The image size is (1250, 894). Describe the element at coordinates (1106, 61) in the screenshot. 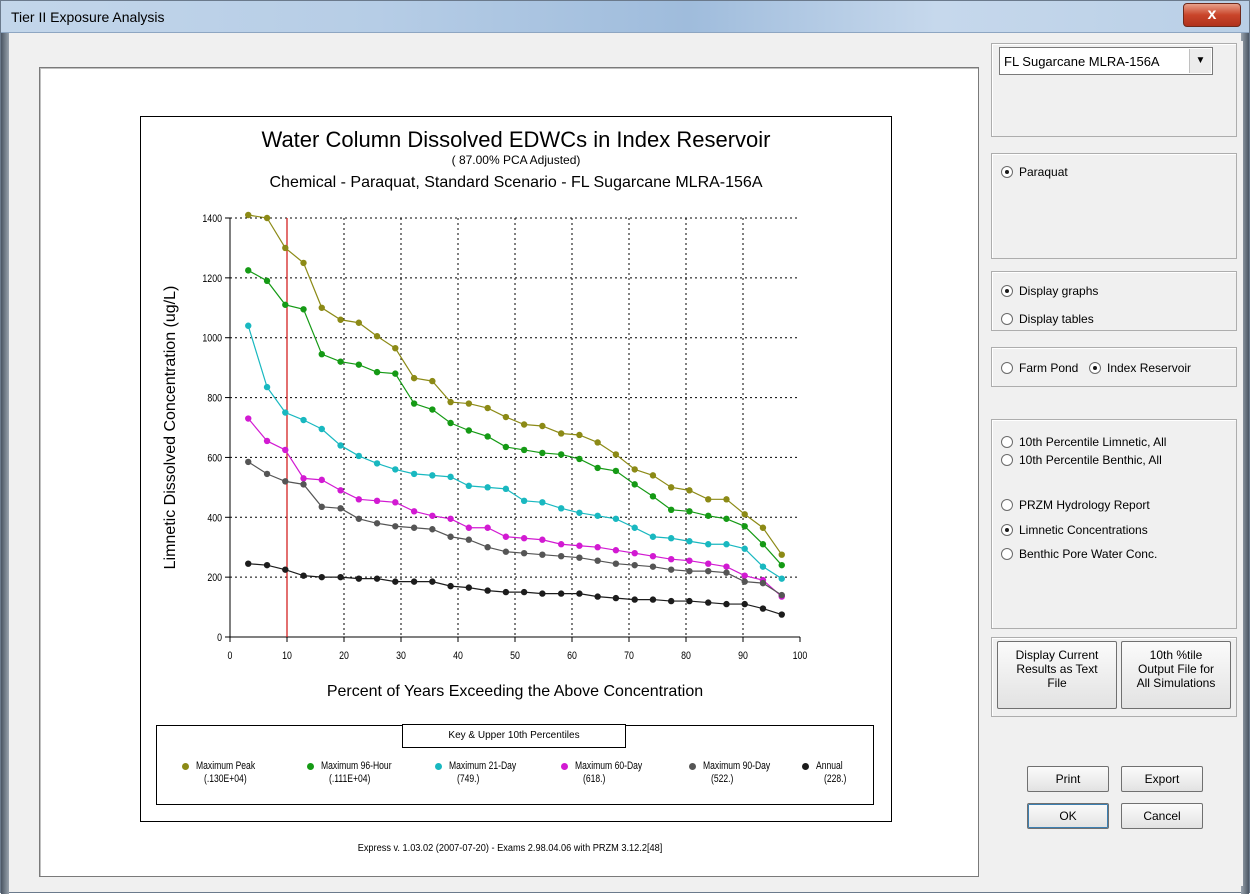

I see `scenario-dropdown: FL Sugarcane MLRA-156A ▼` at that location.